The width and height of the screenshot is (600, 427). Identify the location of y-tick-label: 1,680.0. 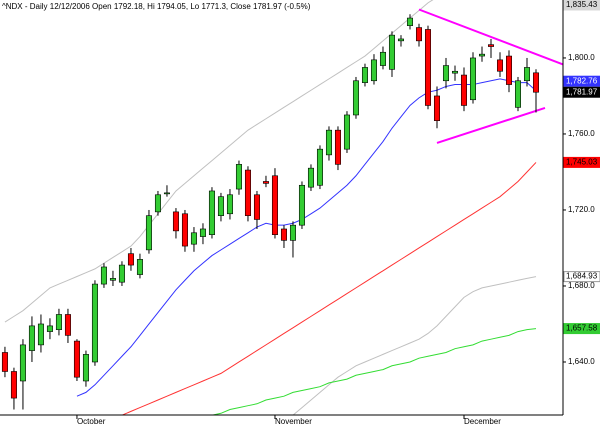
(581, 285).